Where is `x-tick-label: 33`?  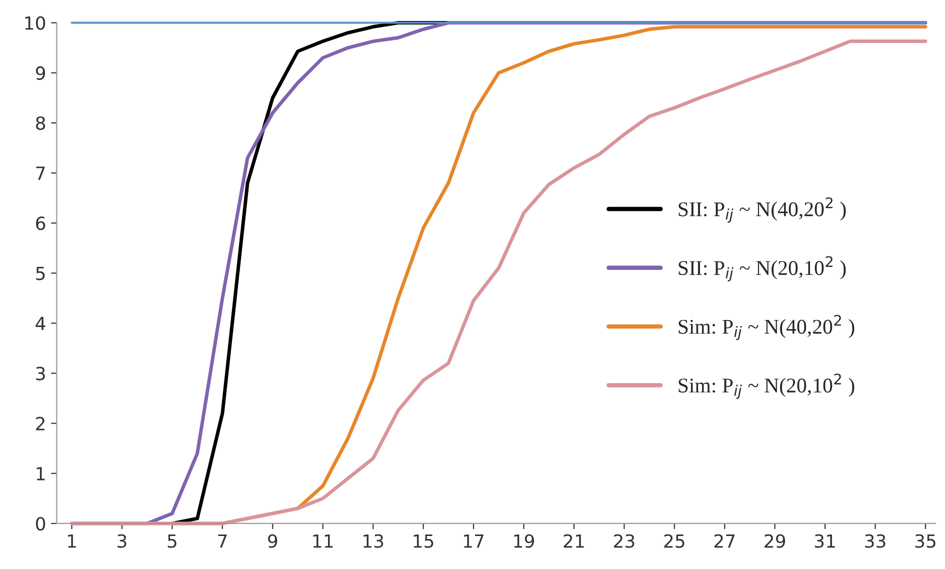
x-tick-label: 33 is located at coordinates (875, 541).